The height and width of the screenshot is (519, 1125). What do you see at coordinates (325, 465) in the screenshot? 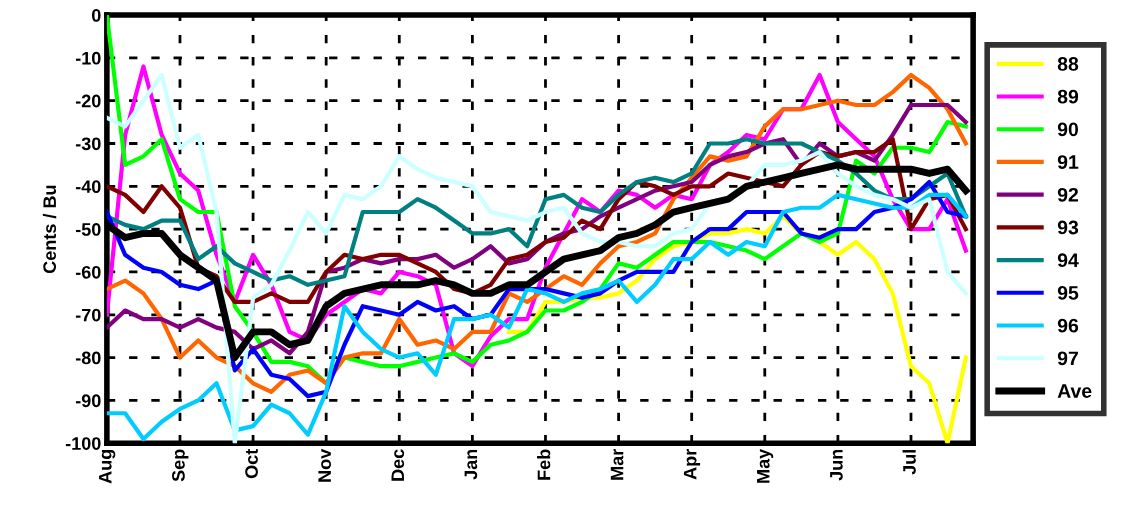
I see `x-tick-label: Nov` at bounding box center [325, 465].